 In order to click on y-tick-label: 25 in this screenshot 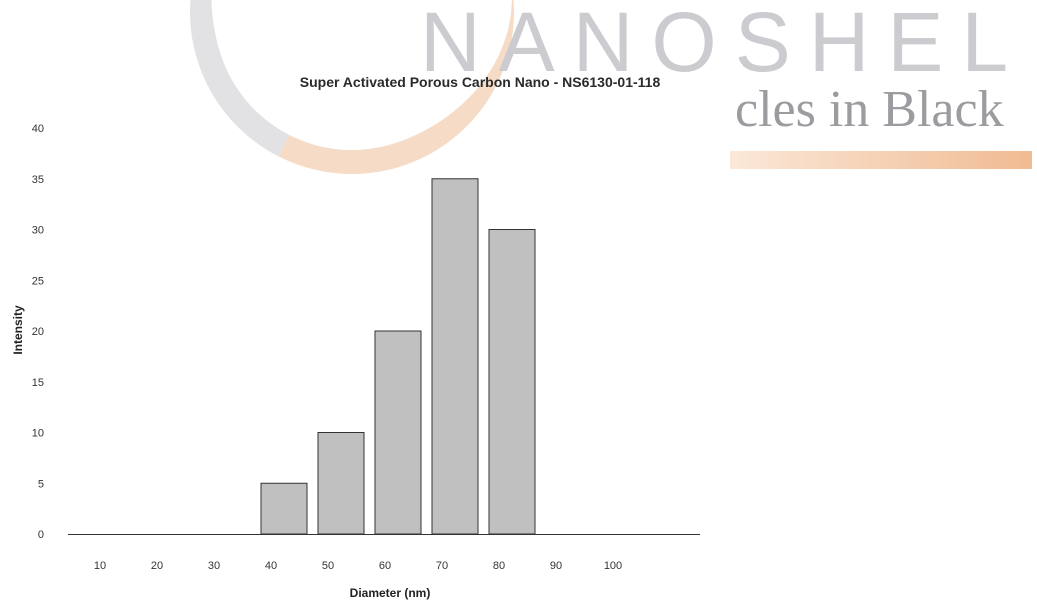, I will do `click(38, 281)`.